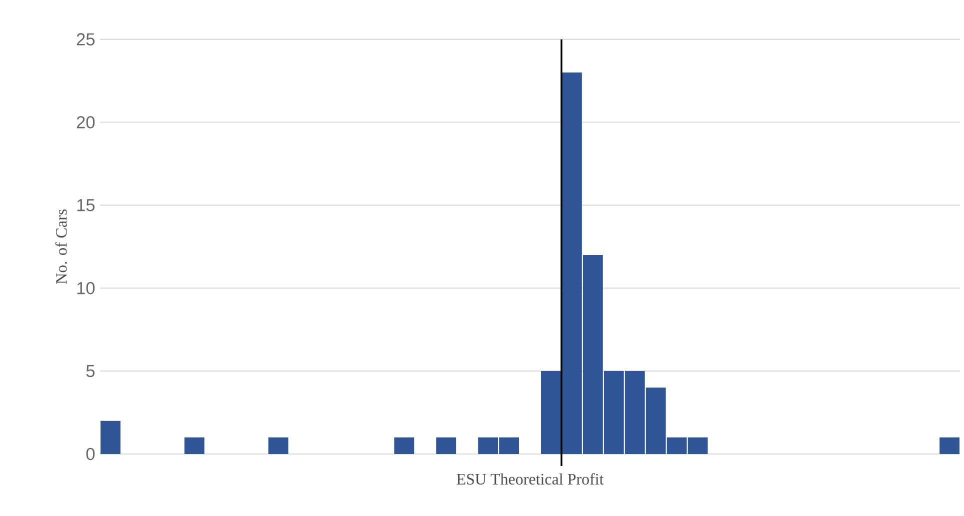 This screenshot has width=964, height=516. Describe the element at coordinates (85, 122) in the screenshot. I see `y-tick-label: 20` at that location.